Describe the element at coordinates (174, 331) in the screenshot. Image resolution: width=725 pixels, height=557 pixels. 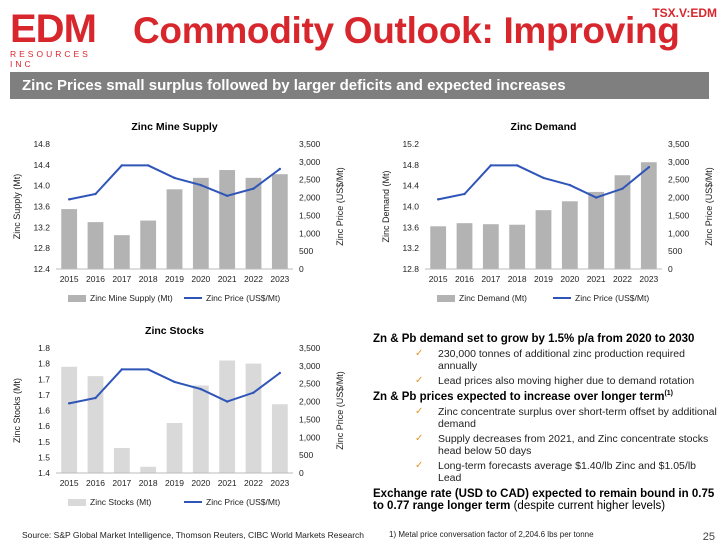
I see `chart-title: Zinc Stocks` at that location.